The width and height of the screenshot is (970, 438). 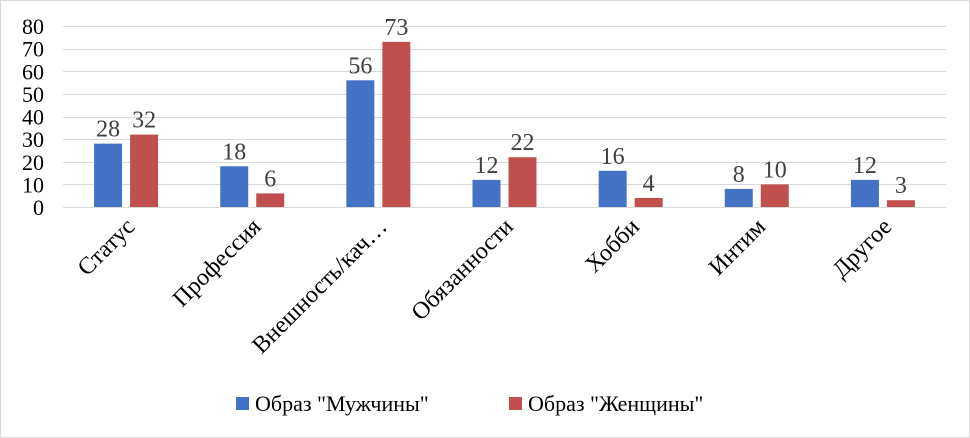 I want to click on y-tick-label: 40, so click(x=33, y=117).